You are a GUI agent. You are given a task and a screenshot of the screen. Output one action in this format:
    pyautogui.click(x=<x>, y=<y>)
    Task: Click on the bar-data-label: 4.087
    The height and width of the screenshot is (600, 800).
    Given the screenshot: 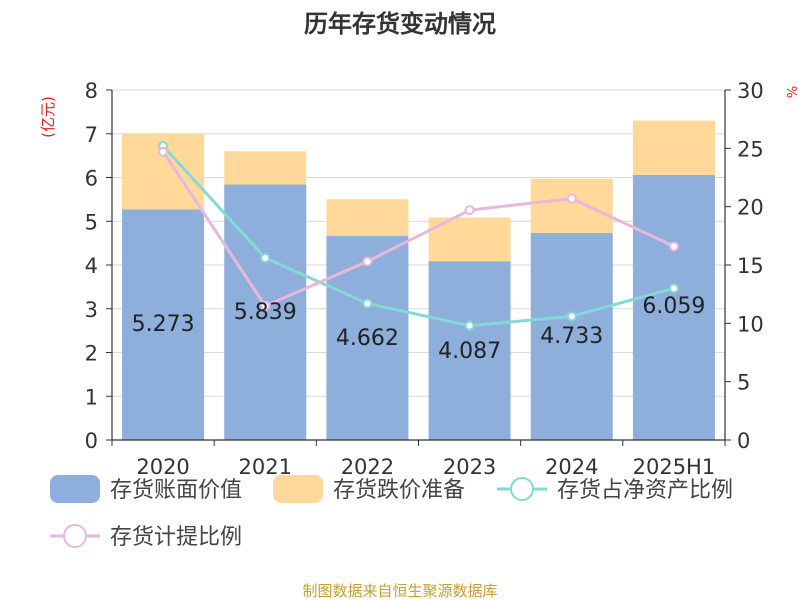 What is the action you would take?
    pyautogui.click(x=469, y=351)
    